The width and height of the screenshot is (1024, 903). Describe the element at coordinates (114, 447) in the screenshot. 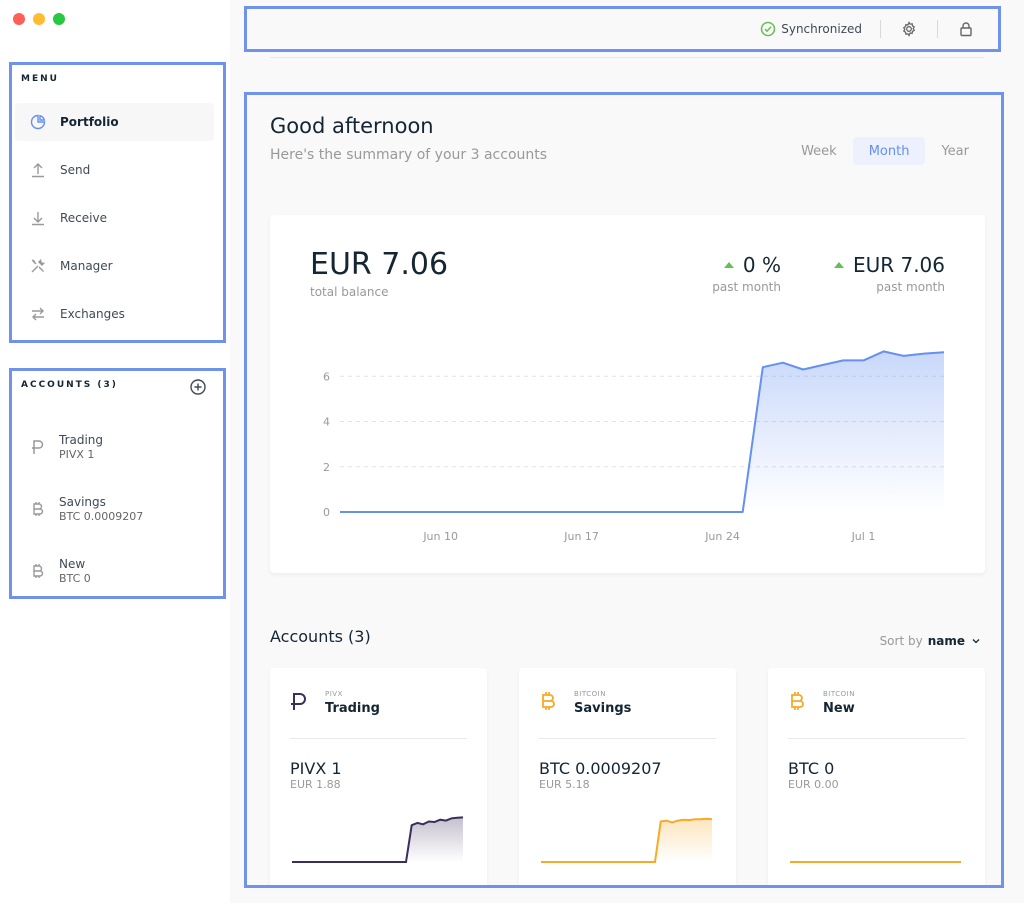

I see `sidebar-account-trading: Trading PIVX 1` at that location.